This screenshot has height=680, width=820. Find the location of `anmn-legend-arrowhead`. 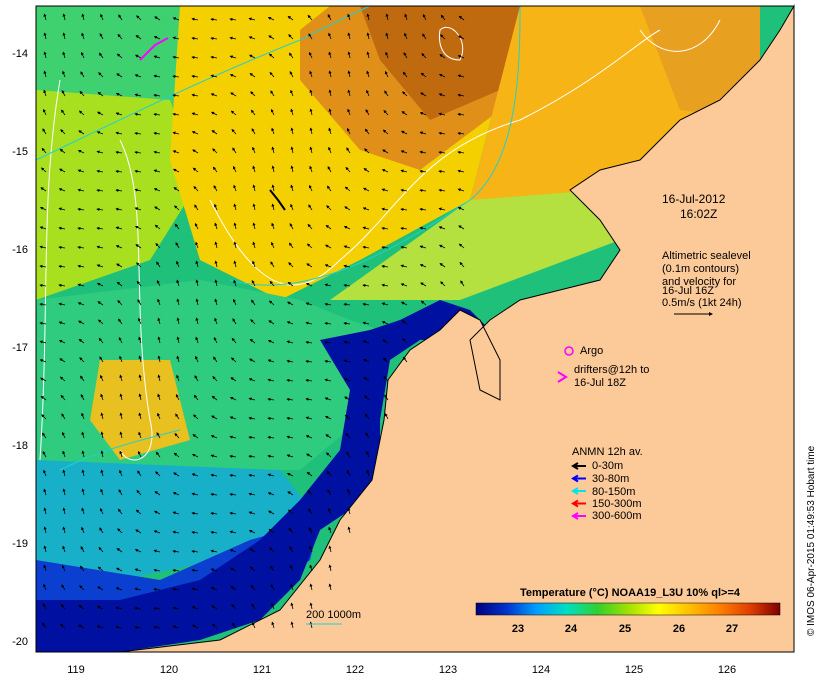

anmn-legend-arrowhead is located at coordinates (575, 503).